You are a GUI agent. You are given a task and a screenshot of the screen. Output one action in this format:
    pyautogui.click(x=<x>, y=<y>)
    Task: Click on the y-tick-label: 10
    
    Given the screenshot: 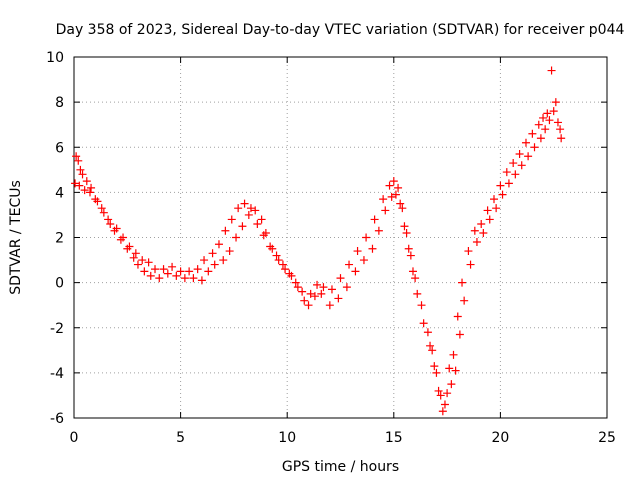 What is the action you would take?
    pyautogui.click(x=55, y=58)
    